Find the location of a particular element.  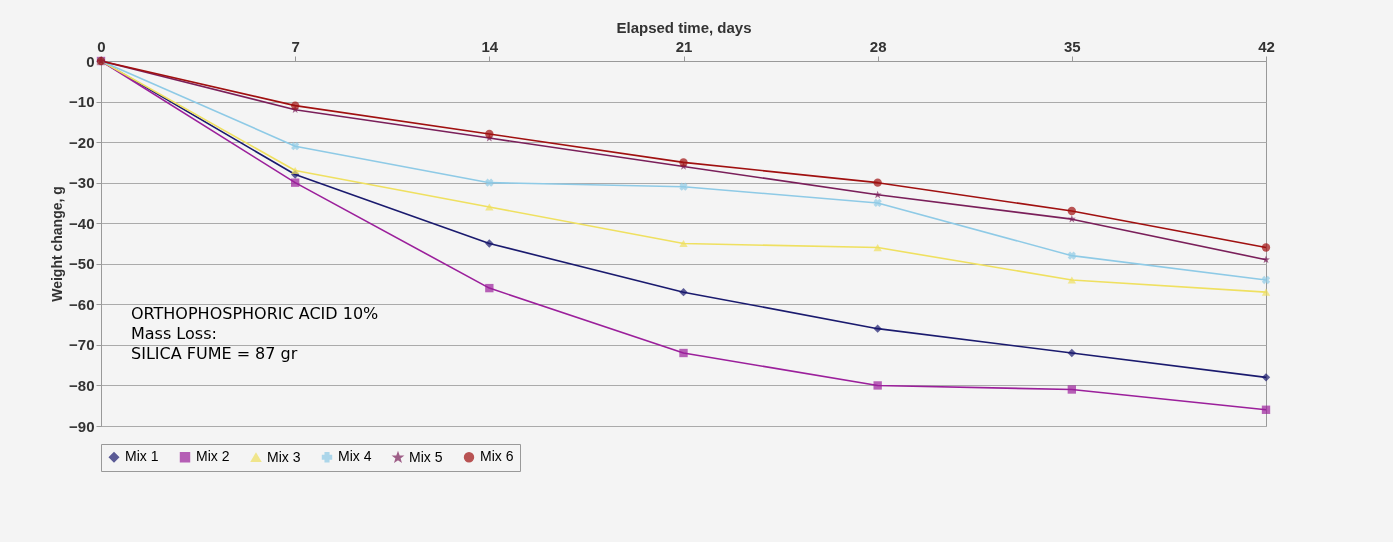

x-tick-label: 35 is located at coordinates (1072, 46).